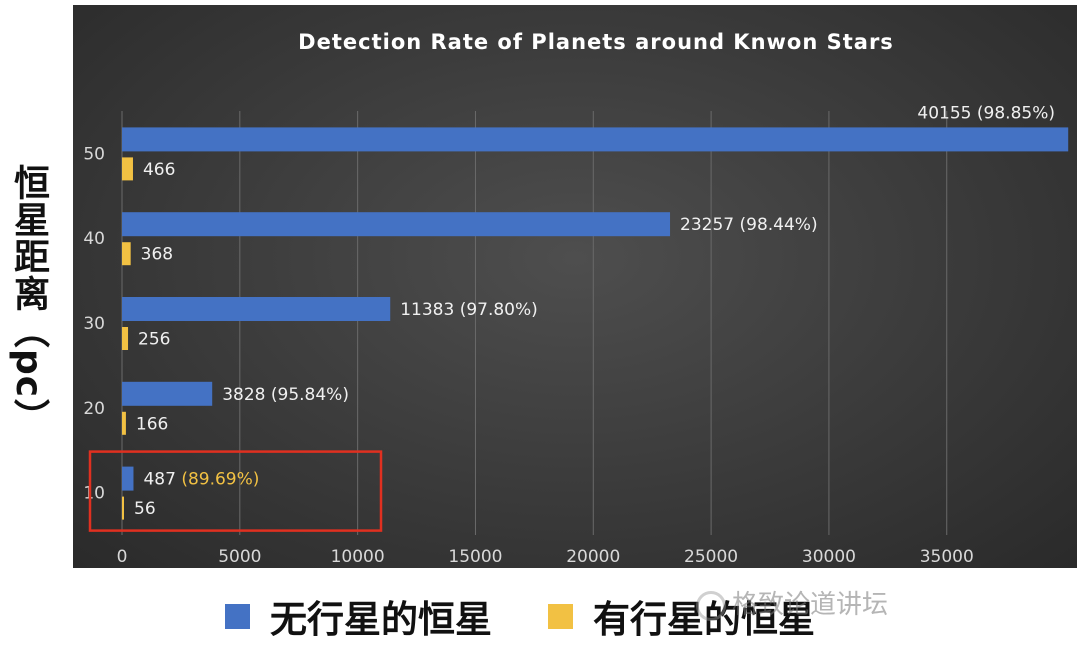 This screenshot has width=1080, height=651. What do you see at coordinates (154, 340) in the screenshot?
I see `data-label-with-planet: 256` at bounding box center [154, 340].